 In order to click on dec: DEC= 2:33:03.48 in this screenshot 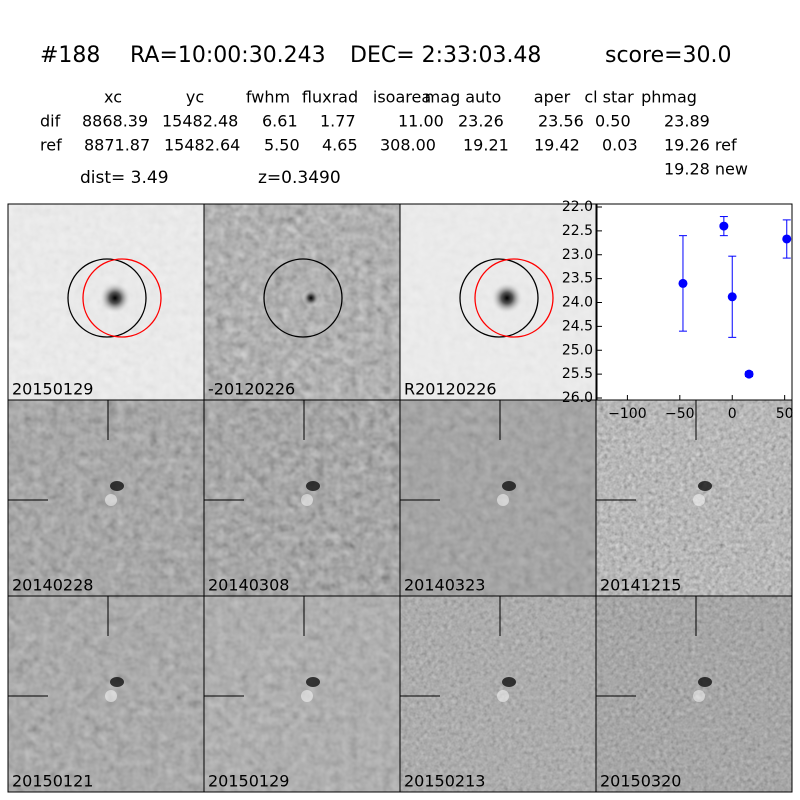, I will do `click(445, 55)`.